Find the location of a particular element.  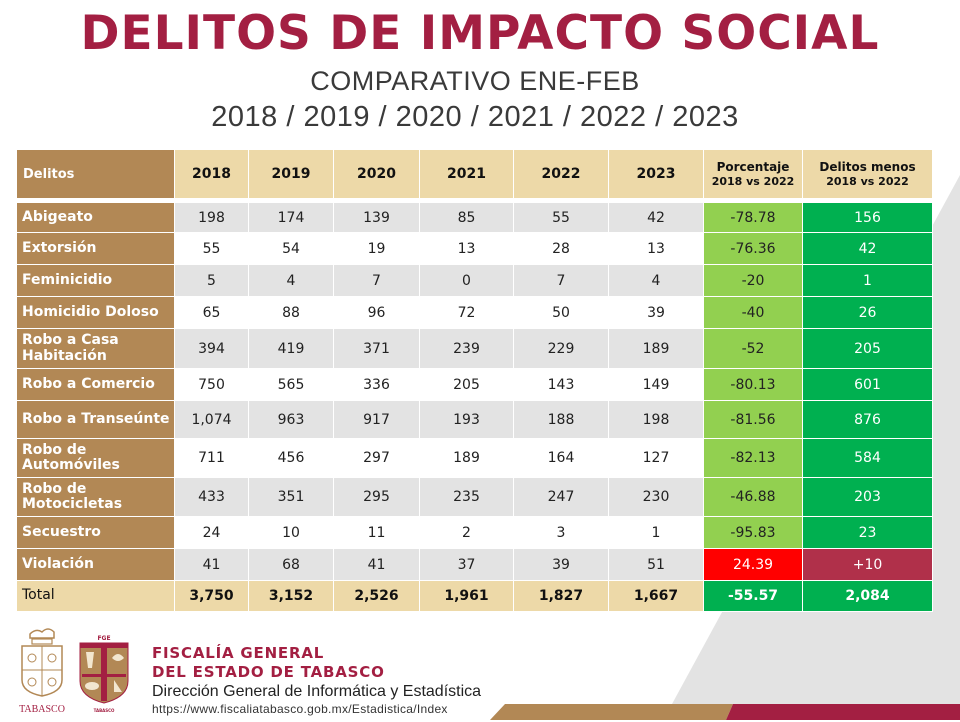

year-value-cell: 68 is located at coordinates (291, 564).